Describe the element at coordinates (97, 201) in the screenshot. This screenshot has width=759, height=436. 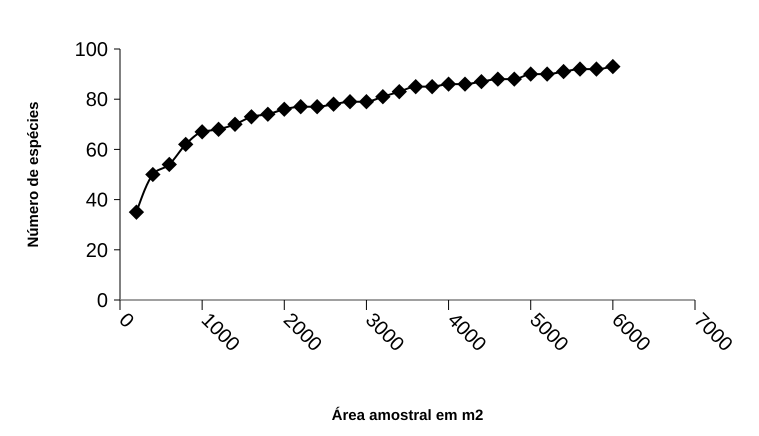
I see `y-tick-label: 40` at that location.